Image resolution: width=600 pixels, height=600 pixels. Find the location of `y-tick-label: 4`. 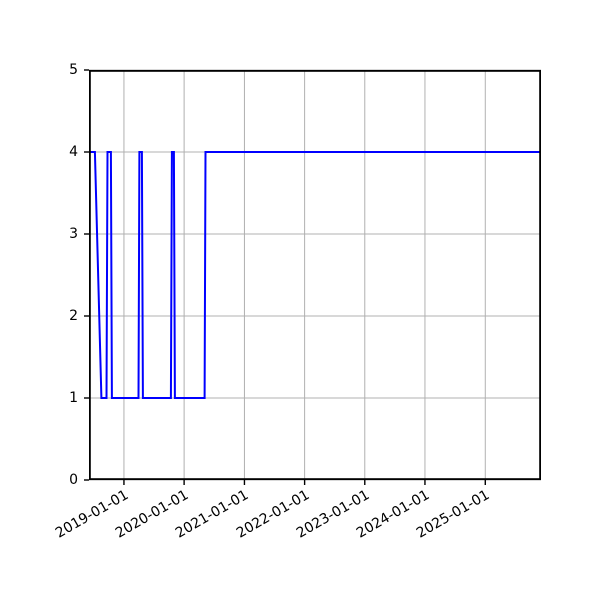

y-tick-label: 4 is located at coordinates (73, 151).